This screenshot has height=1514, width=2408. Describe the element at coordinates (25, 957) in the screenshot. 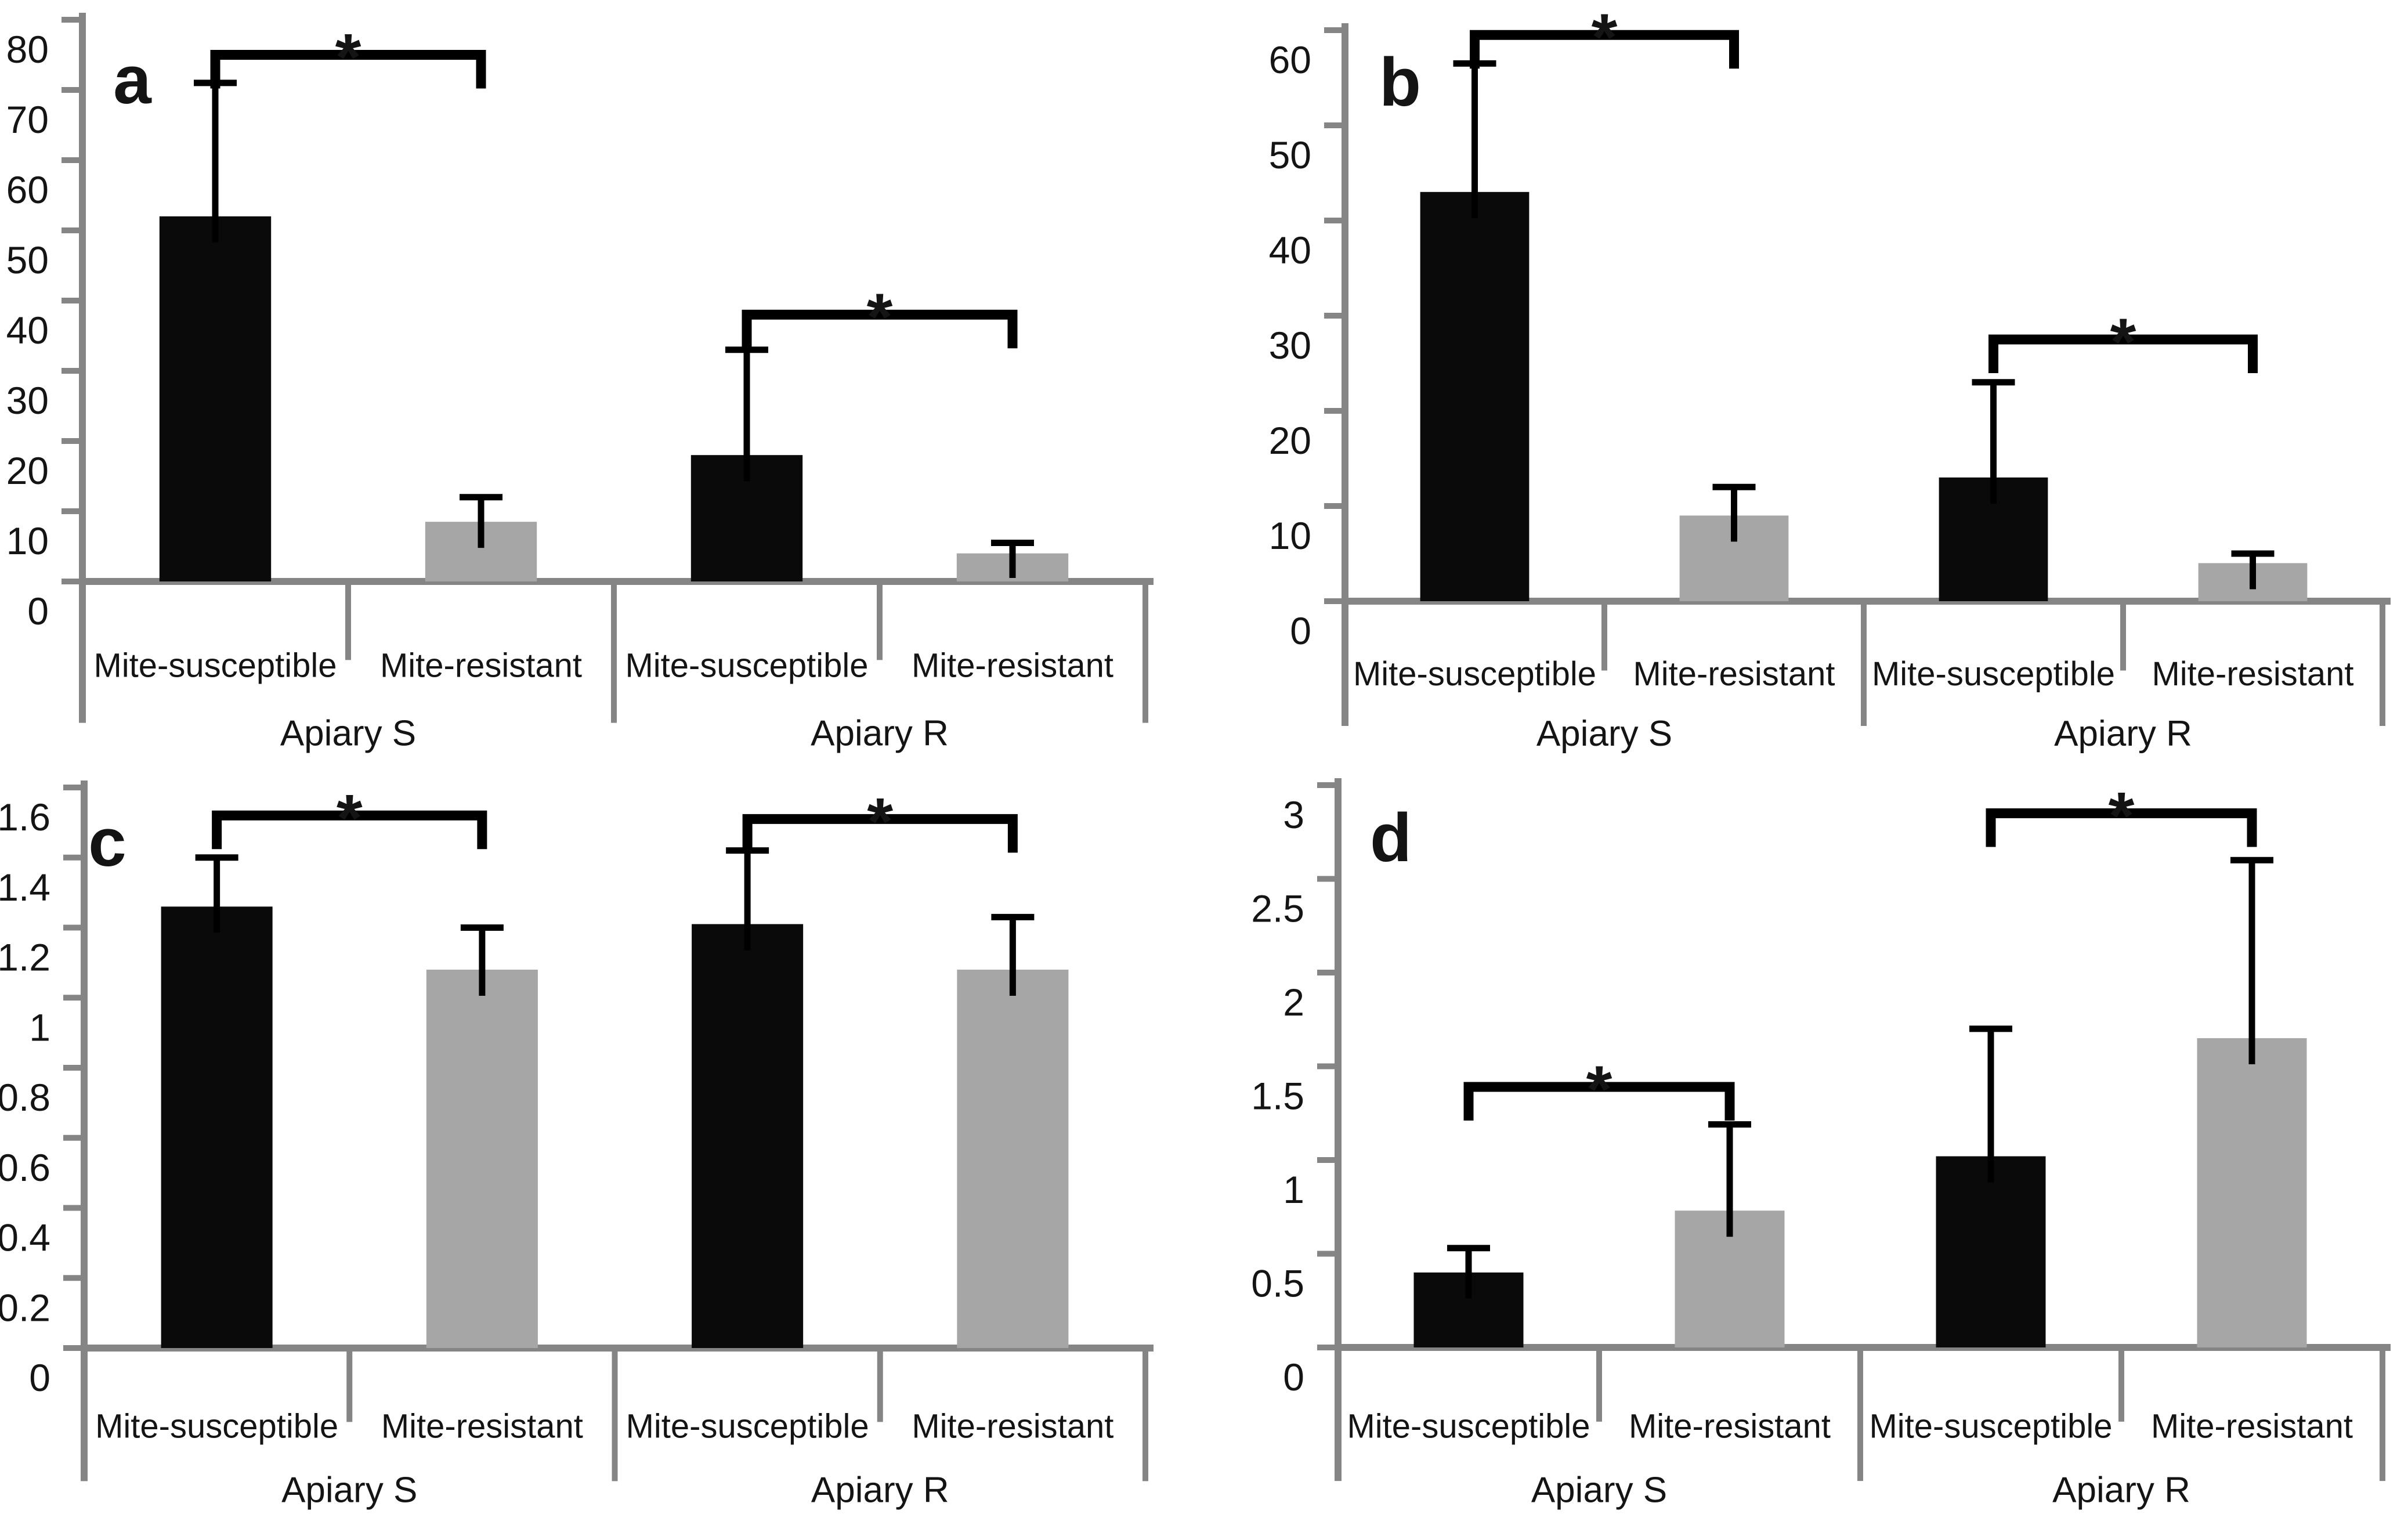

I see `y-tick-label: 1.2` at that location.